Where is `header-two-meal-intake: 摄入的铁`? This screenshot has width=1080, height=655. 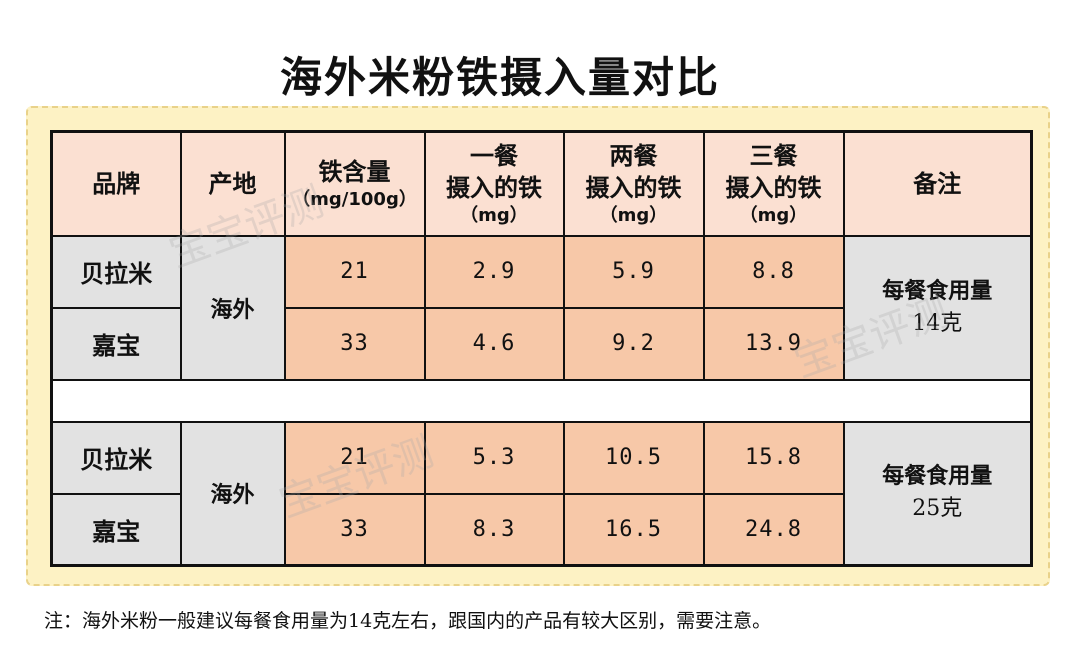 header-two-meal-intake: 摄入的铁 is located at coordinates (633, 187).